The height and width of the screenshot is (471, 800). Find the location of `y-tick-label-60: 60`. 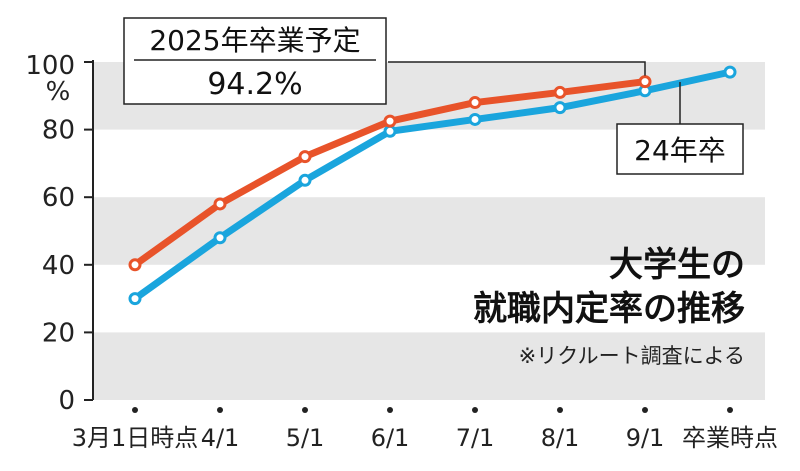

y-tick-label-60: 60 is located at coordinates (58, 198).